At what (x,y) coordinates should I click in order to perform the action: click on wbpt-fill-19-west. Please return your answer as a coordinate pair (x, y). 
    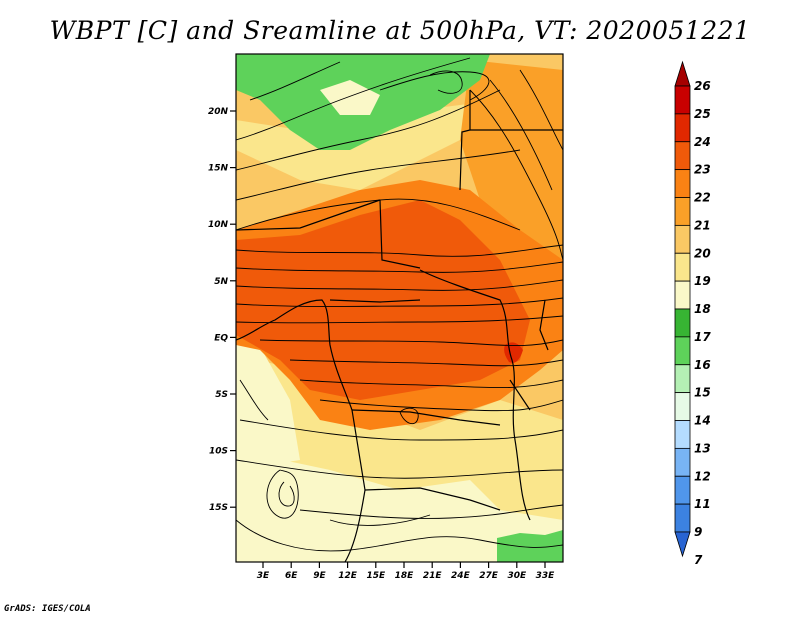
    Looking at the image, I should click on (268, 400).